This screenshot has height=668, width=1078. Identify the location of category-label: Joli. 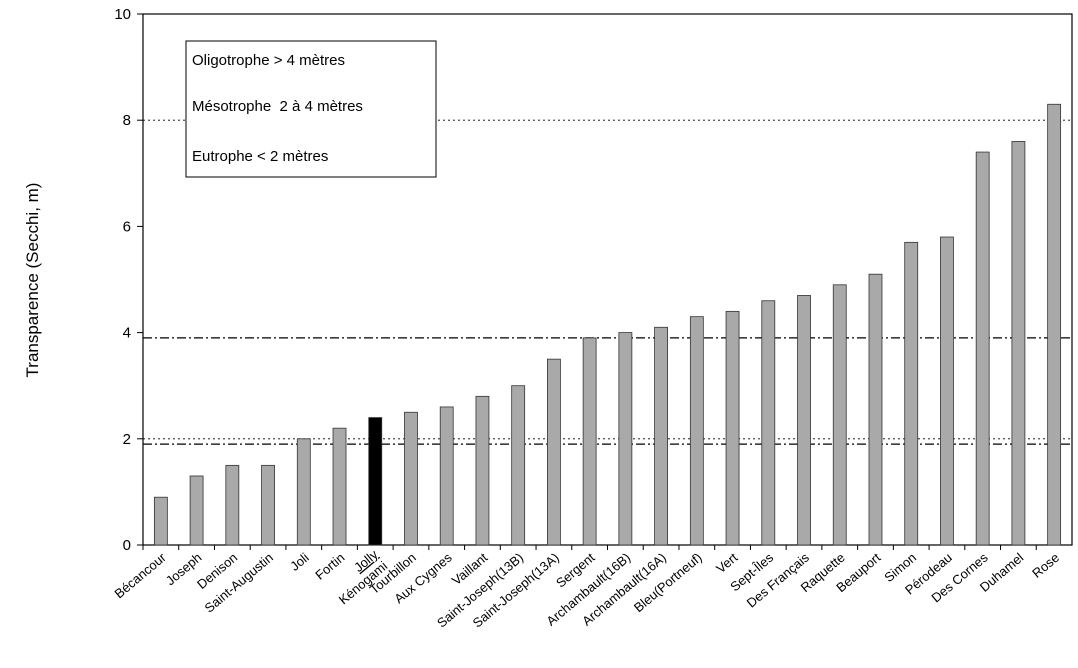
(299, 562).